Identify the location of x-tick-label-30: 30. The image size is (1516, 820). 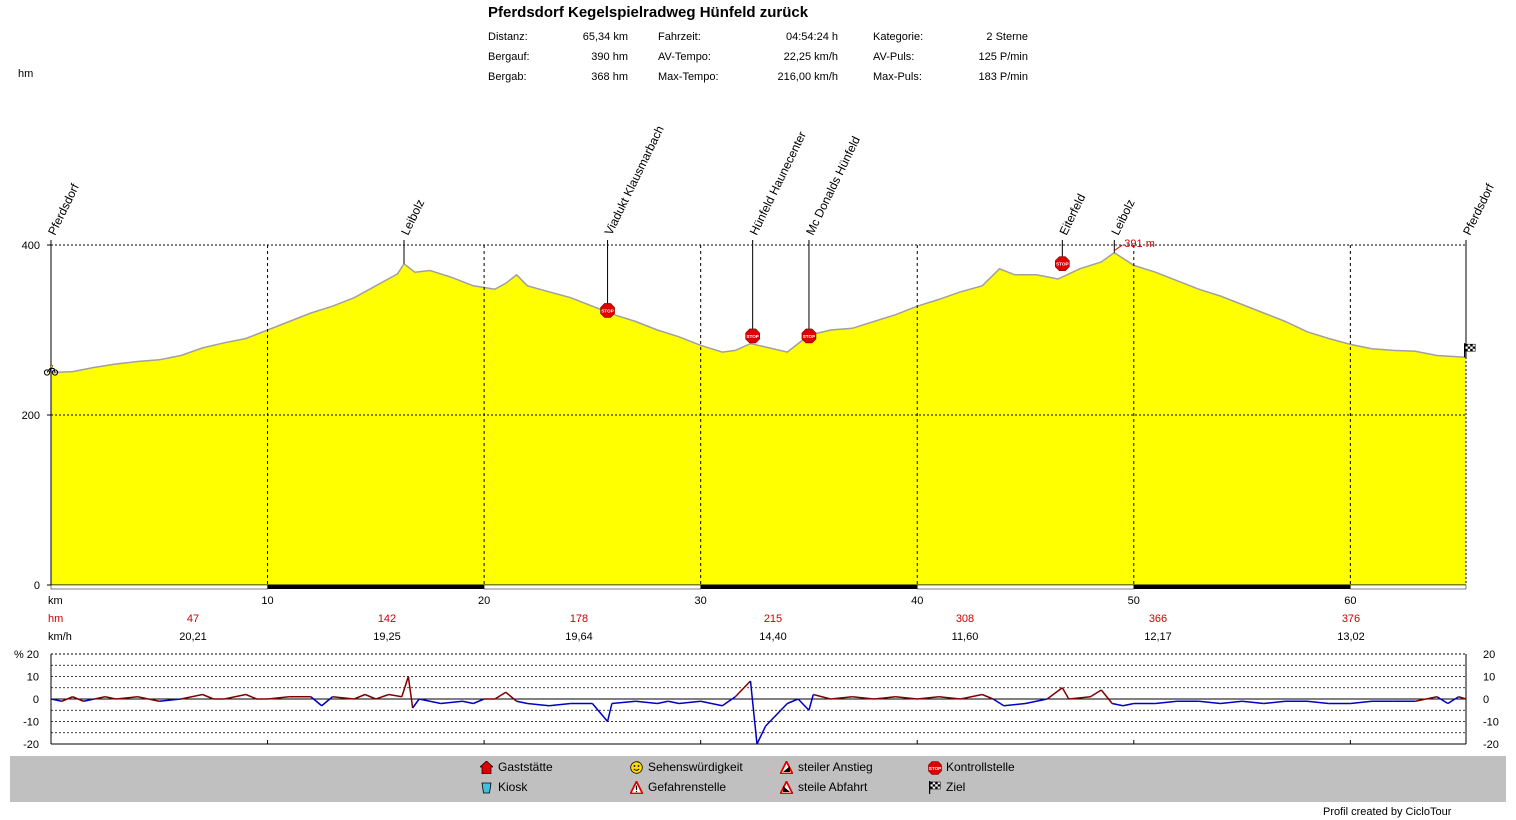
(701, 601).